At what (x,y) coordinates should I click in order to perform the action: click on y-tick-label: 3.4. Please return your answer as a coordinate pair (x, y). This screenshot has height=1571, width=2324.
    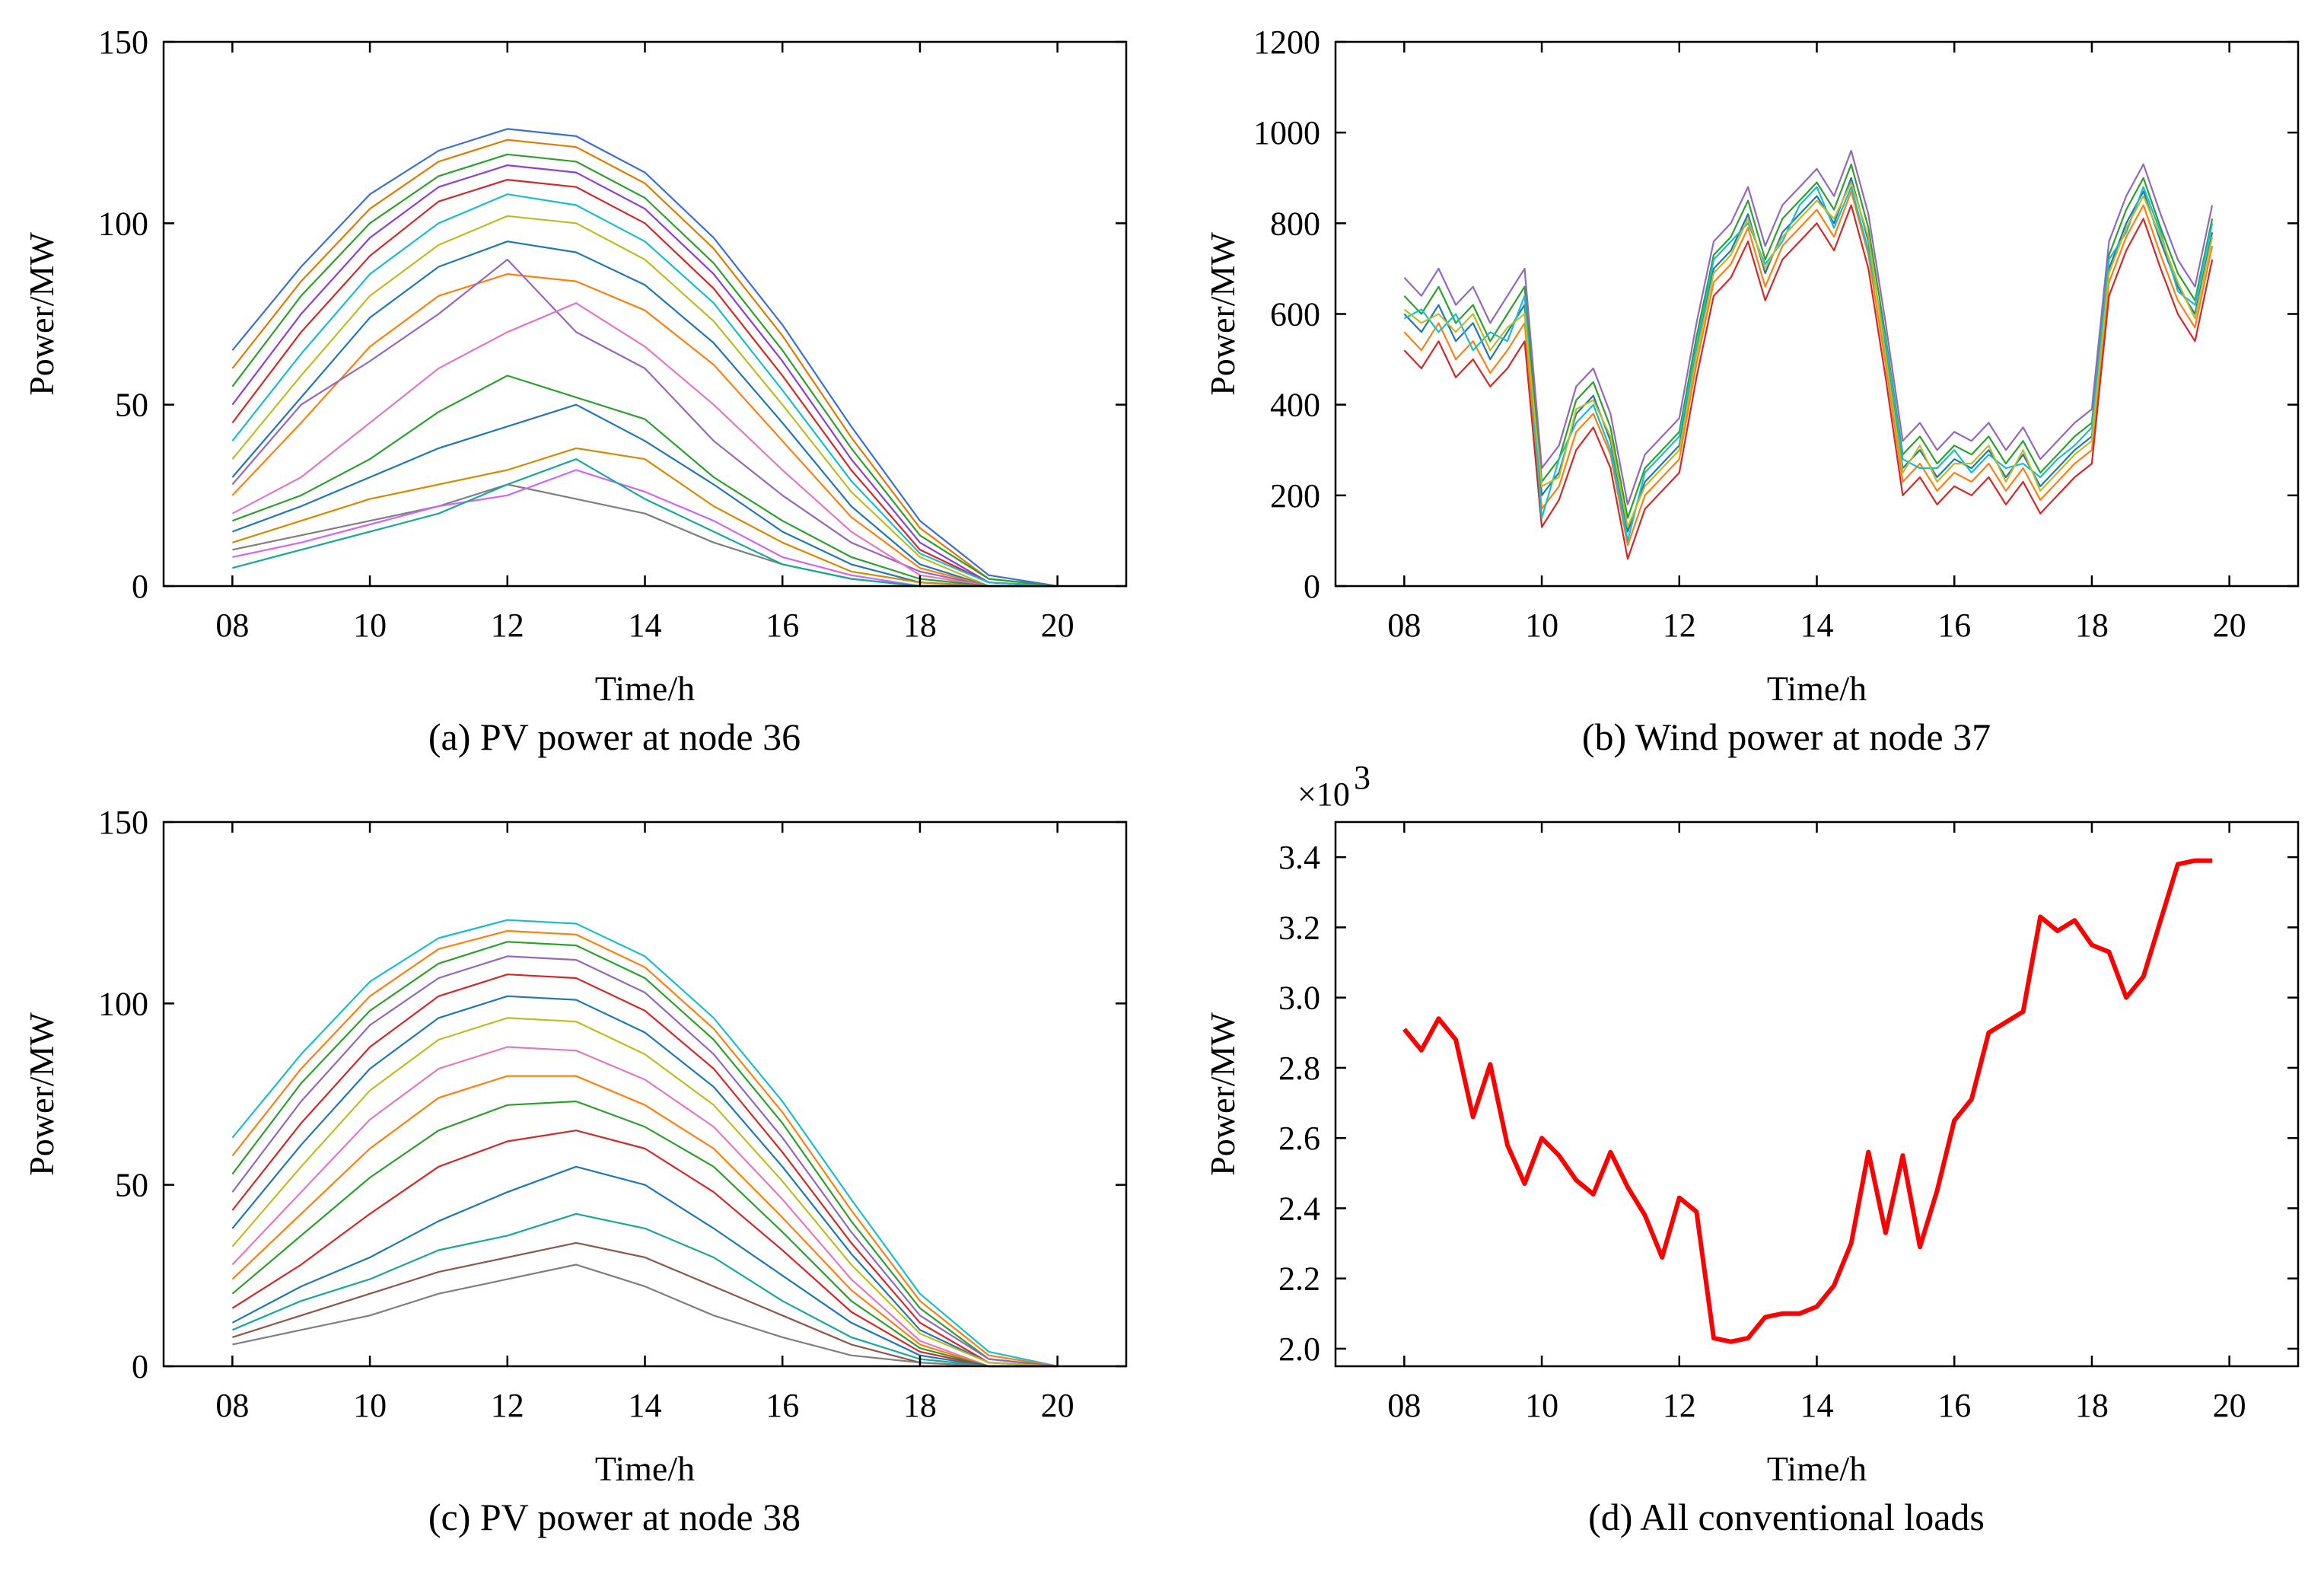
    Looking at the image, I should click on (1299, 858).